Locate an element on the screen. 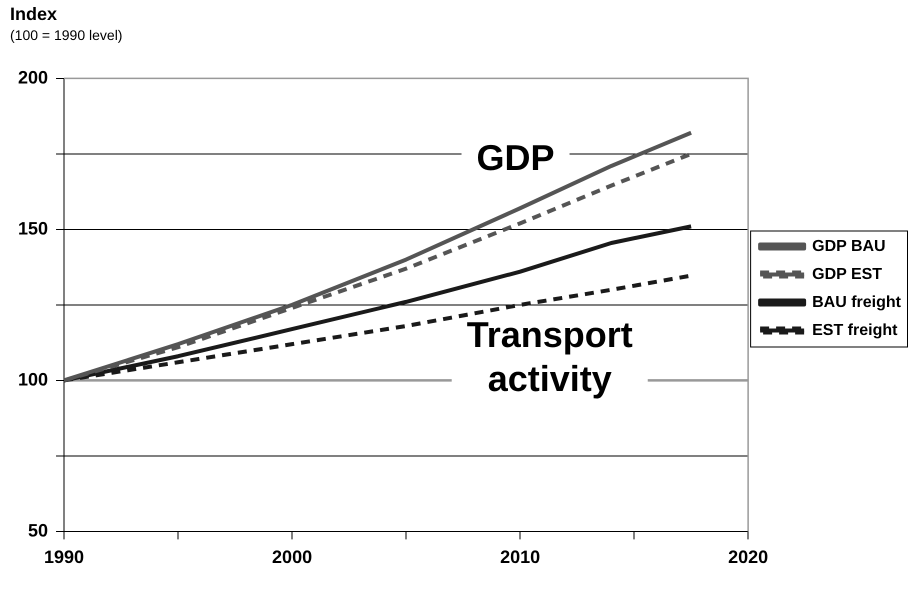 The image size is (915, 597). y-tick-label: 50 is located at coordinates (38, 530).